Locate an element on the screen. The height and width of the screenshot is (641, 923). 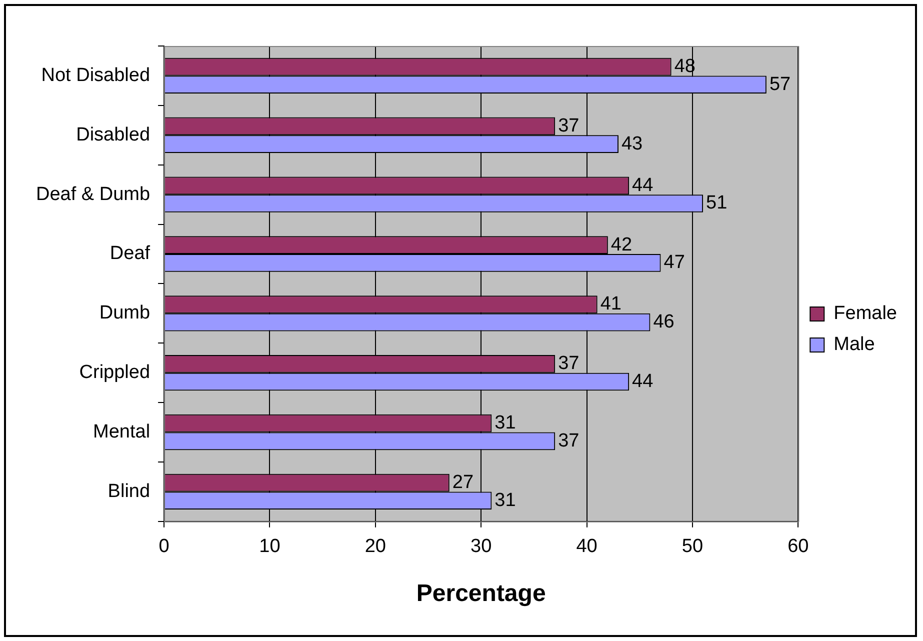
data-label: 41 is located at coordinates (611, 304).